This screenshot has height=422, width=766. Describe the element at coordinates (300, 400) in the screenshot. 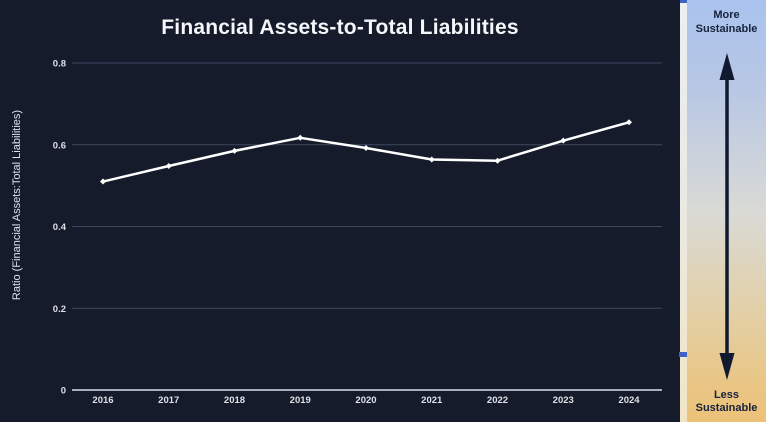

I see `x-axis-label: 2019` at that location.